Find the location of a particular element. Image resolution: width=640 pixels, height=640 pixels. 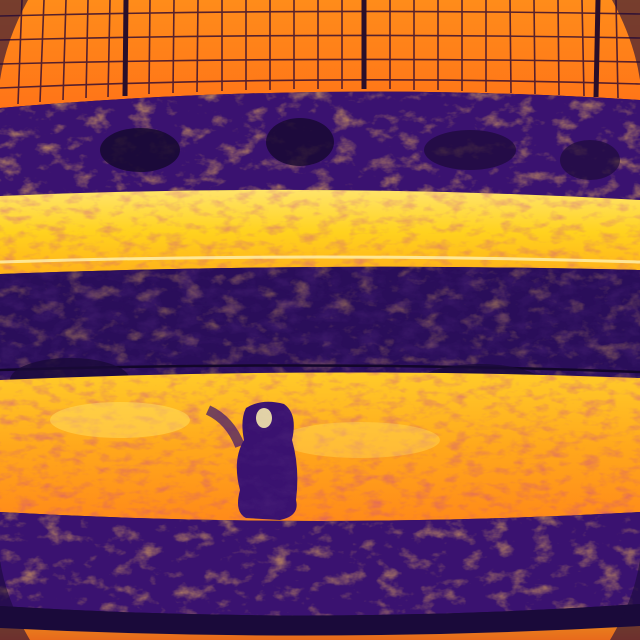

greenhouse-panels-bottom is located at coordinates (320, 622).